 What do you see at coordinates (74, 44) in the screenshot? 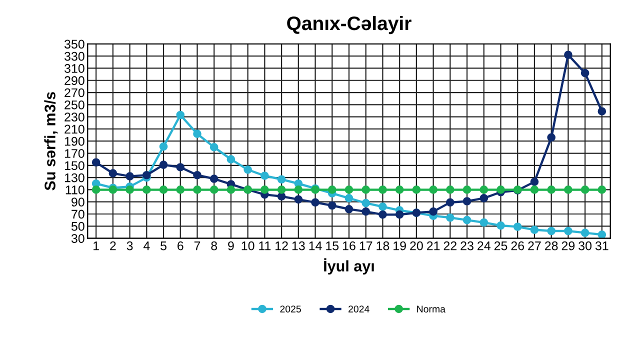
I see `y-tick-label: 350` at bounding box center [74, 44].